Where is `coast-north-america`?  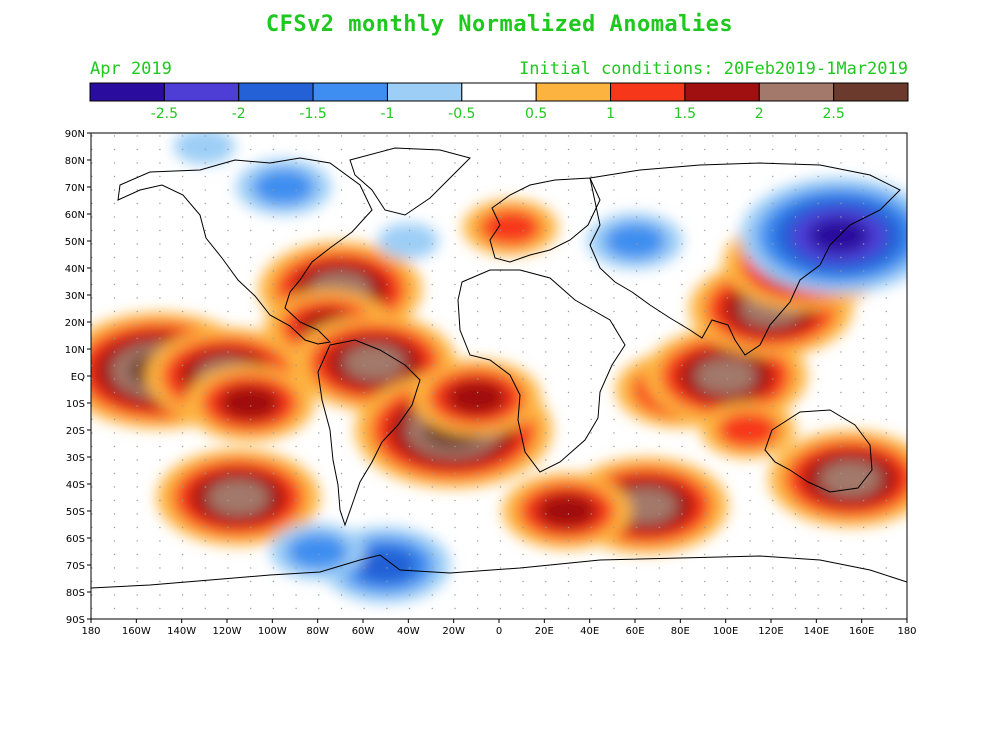 coast-north-america is located at coordinates (245, 251).